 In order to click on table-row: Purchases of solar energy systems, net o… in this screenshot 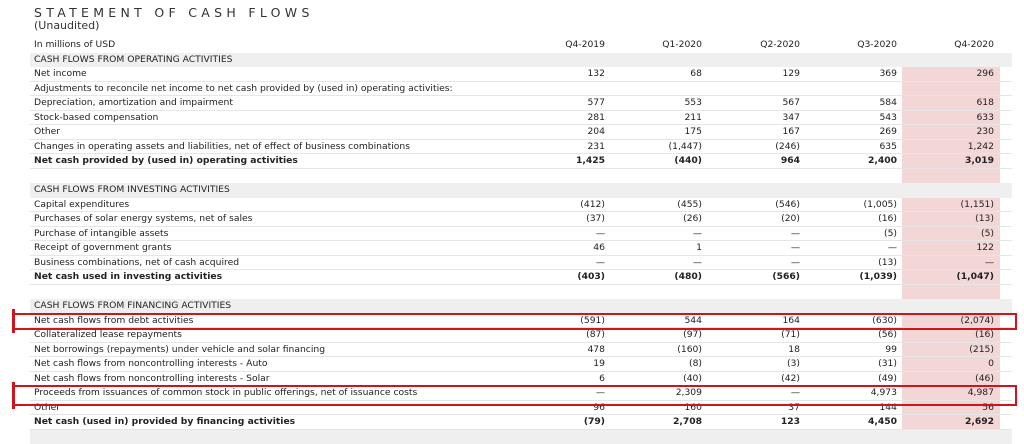, I will do `click(521, 219)`.